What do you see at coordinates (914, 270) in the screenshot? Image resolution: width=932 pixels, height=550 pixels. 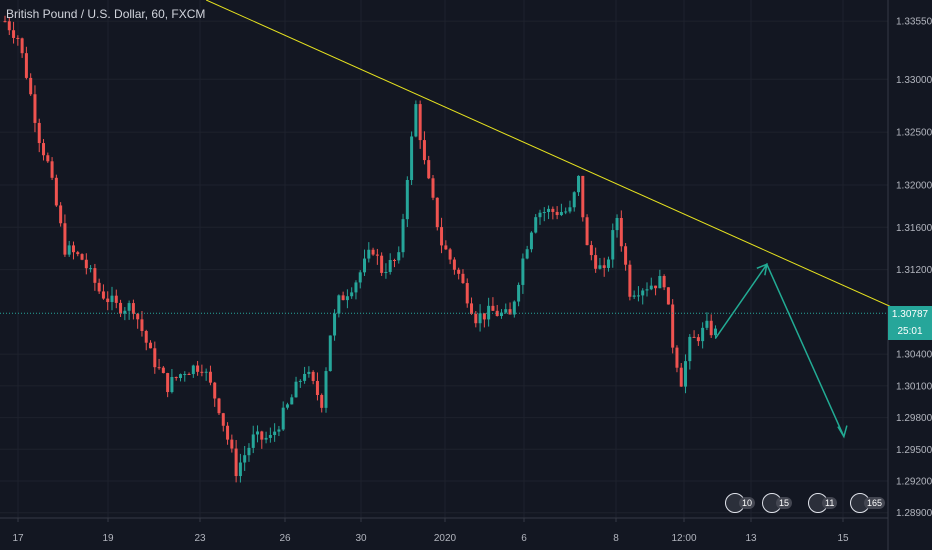 I see `y-tick-label: 1.31200` at bounding box center [914, 270].